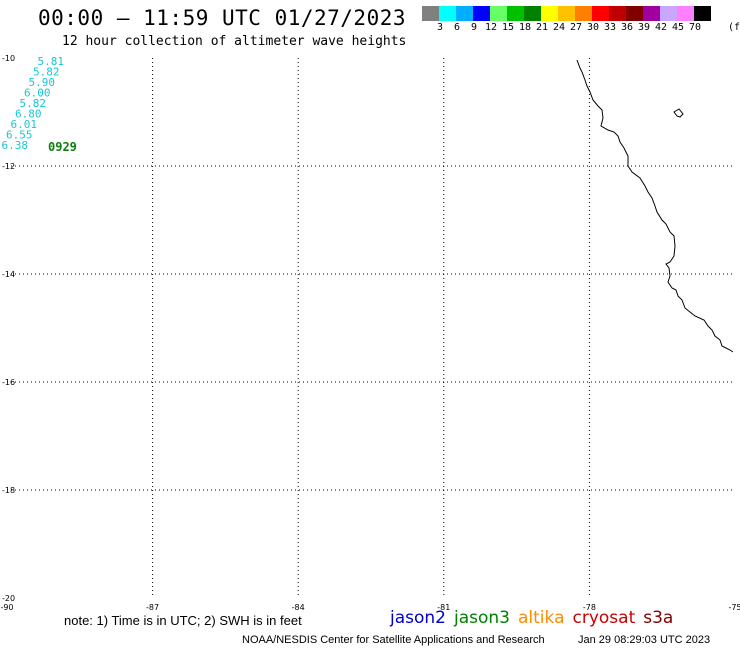 This screenshot has width=740, height=650. What do you see at coordinates (589, 607) in the screenshot?
I see `lon-tick-label: -78` at bounding box center [589, 607].